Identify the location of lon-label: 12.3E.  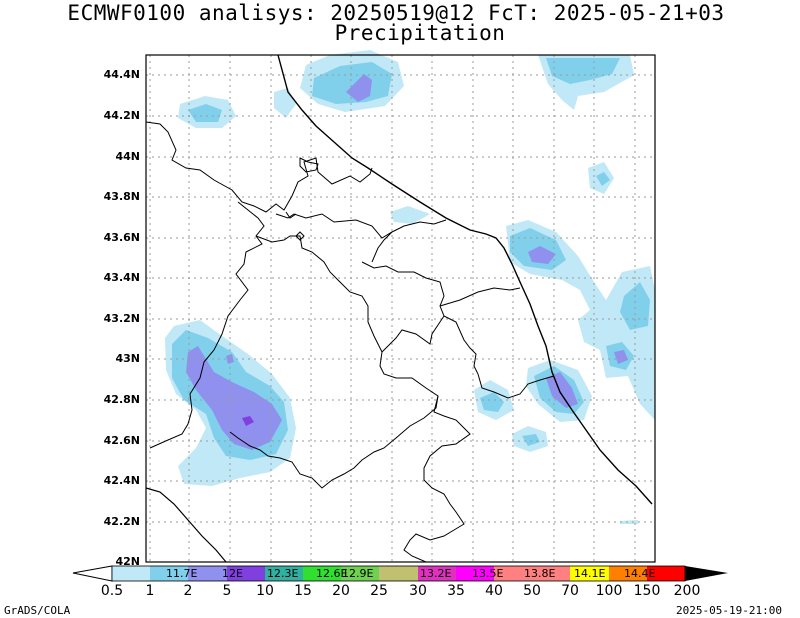
(283, 573).